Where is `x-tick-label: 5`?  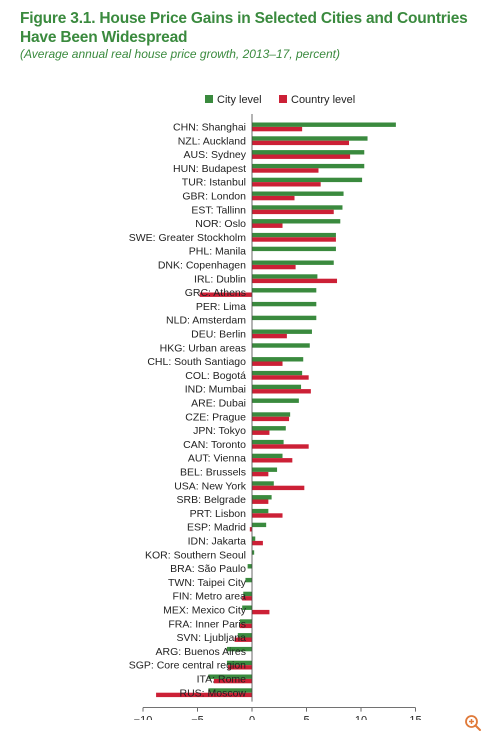 x-tick-label: 5 is located at coordinates (306, 717).